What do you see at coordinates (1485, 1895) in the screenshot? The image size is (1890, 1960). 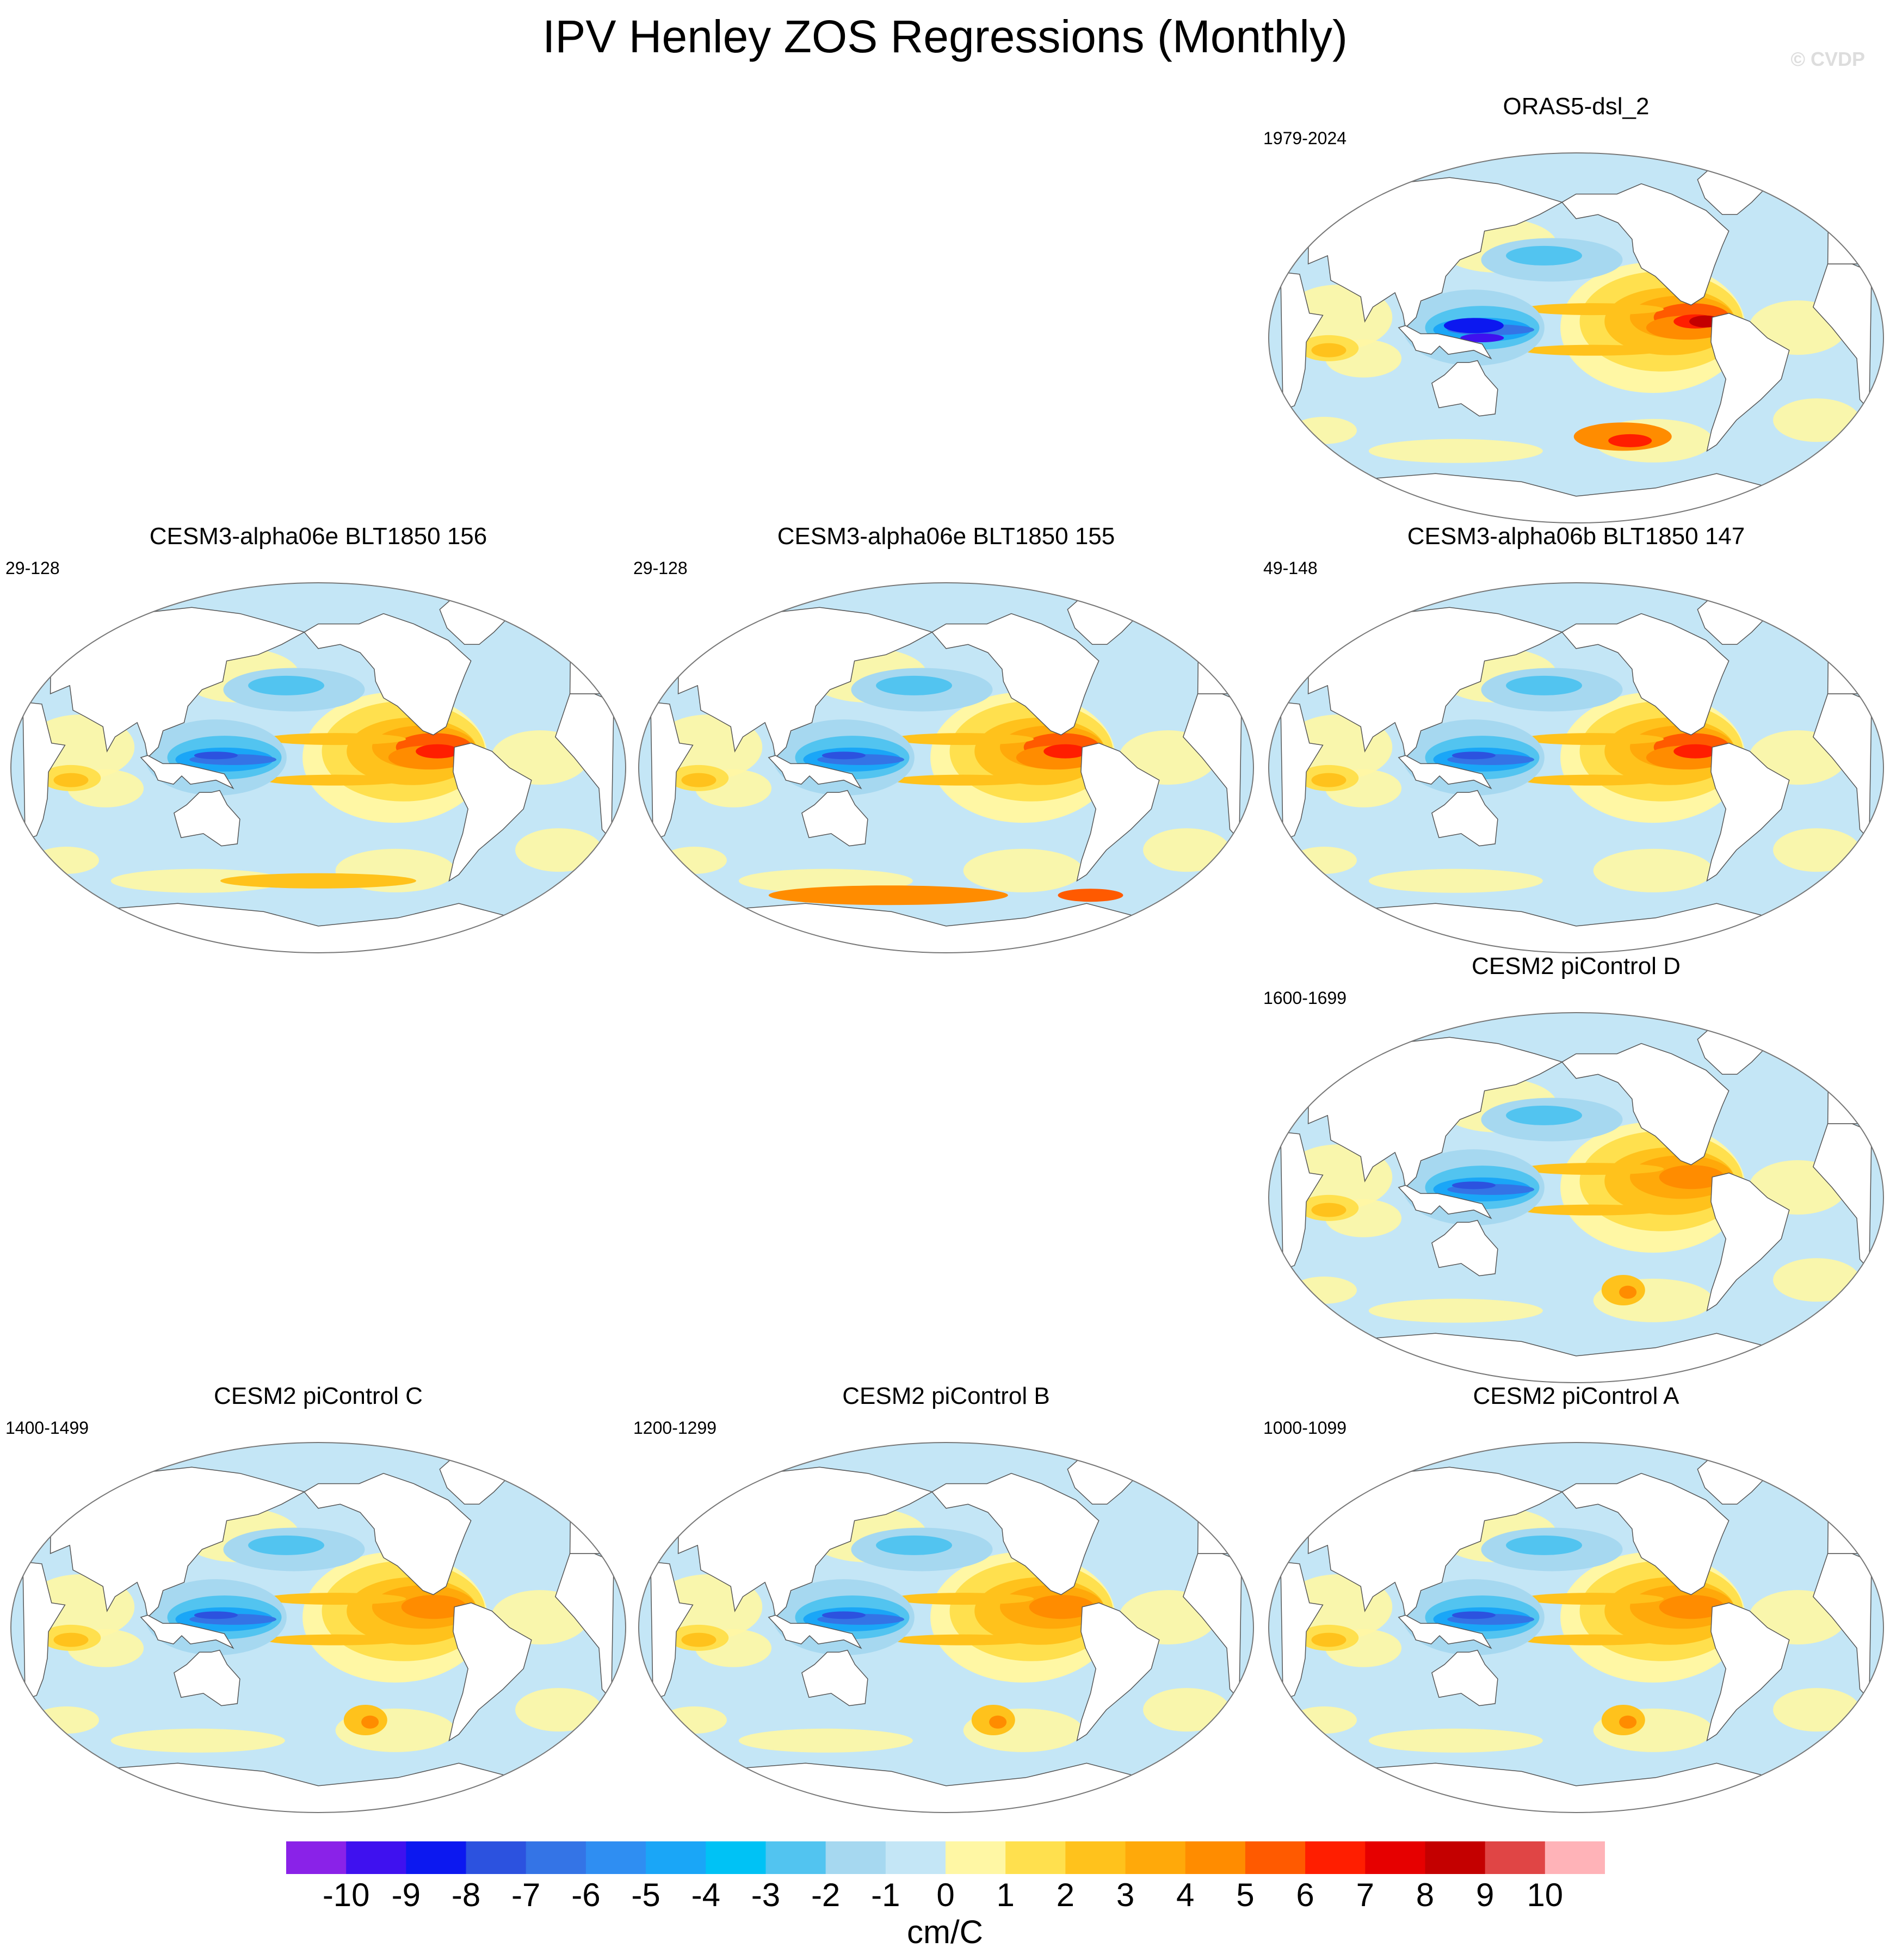 I see `colorbar-tick-label: 9` at bounding box center [1485, 1895].